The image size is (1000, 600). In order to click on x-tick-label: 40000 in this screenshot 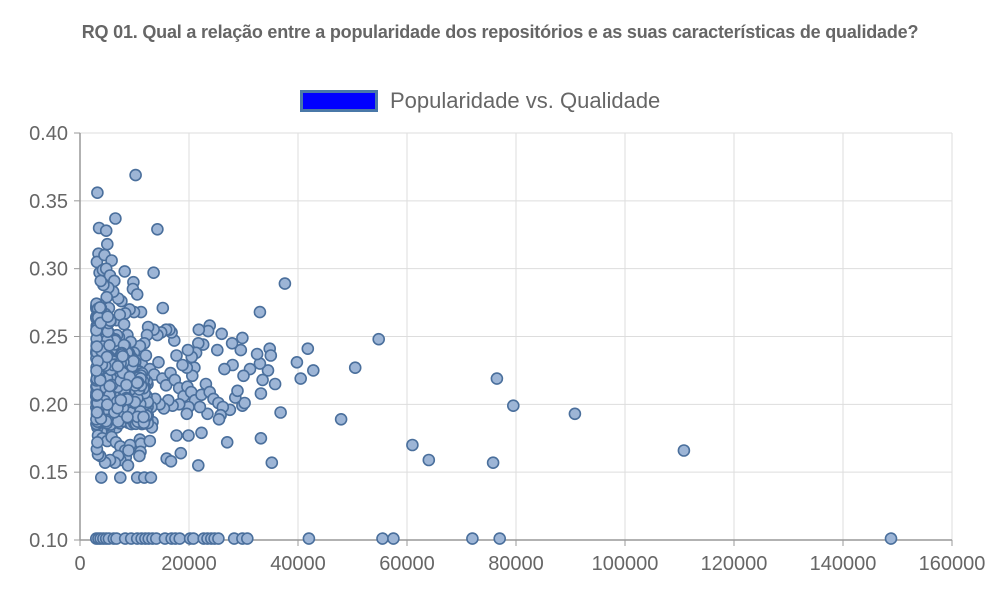, I will do `click(298, 564)`.